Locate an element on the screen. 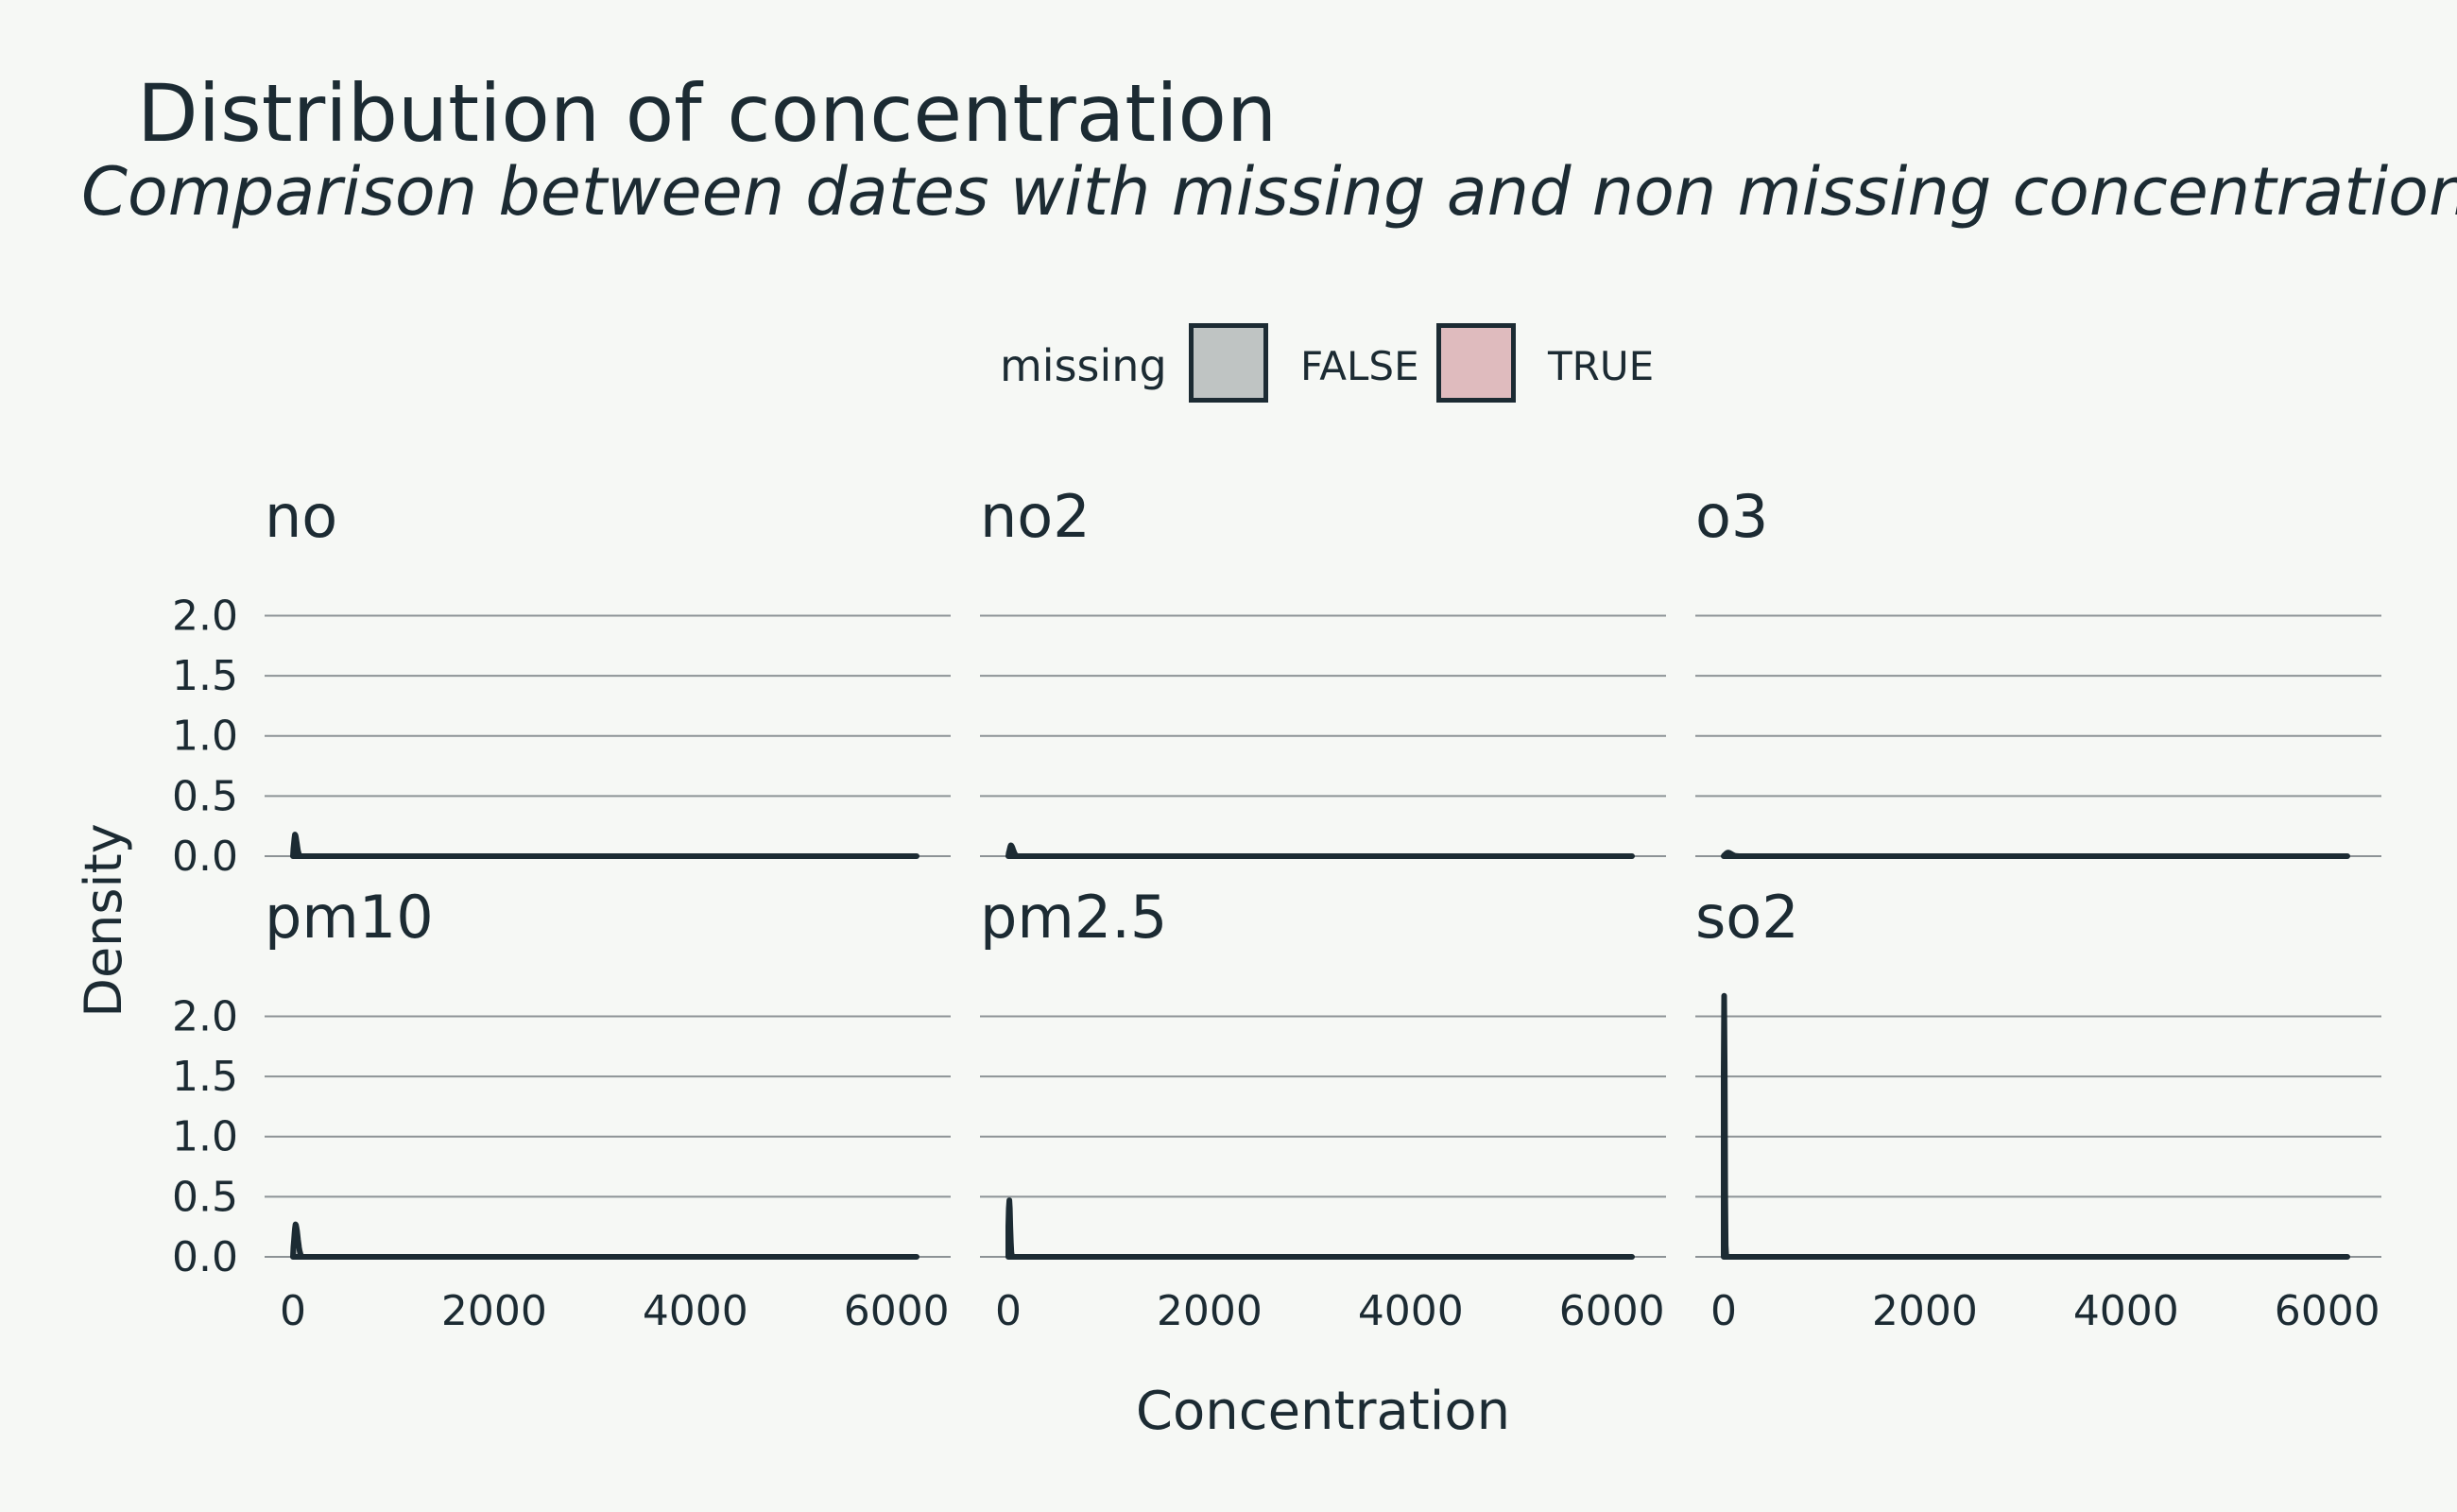  facet-label-no: no is located at coordinates (301, 516).